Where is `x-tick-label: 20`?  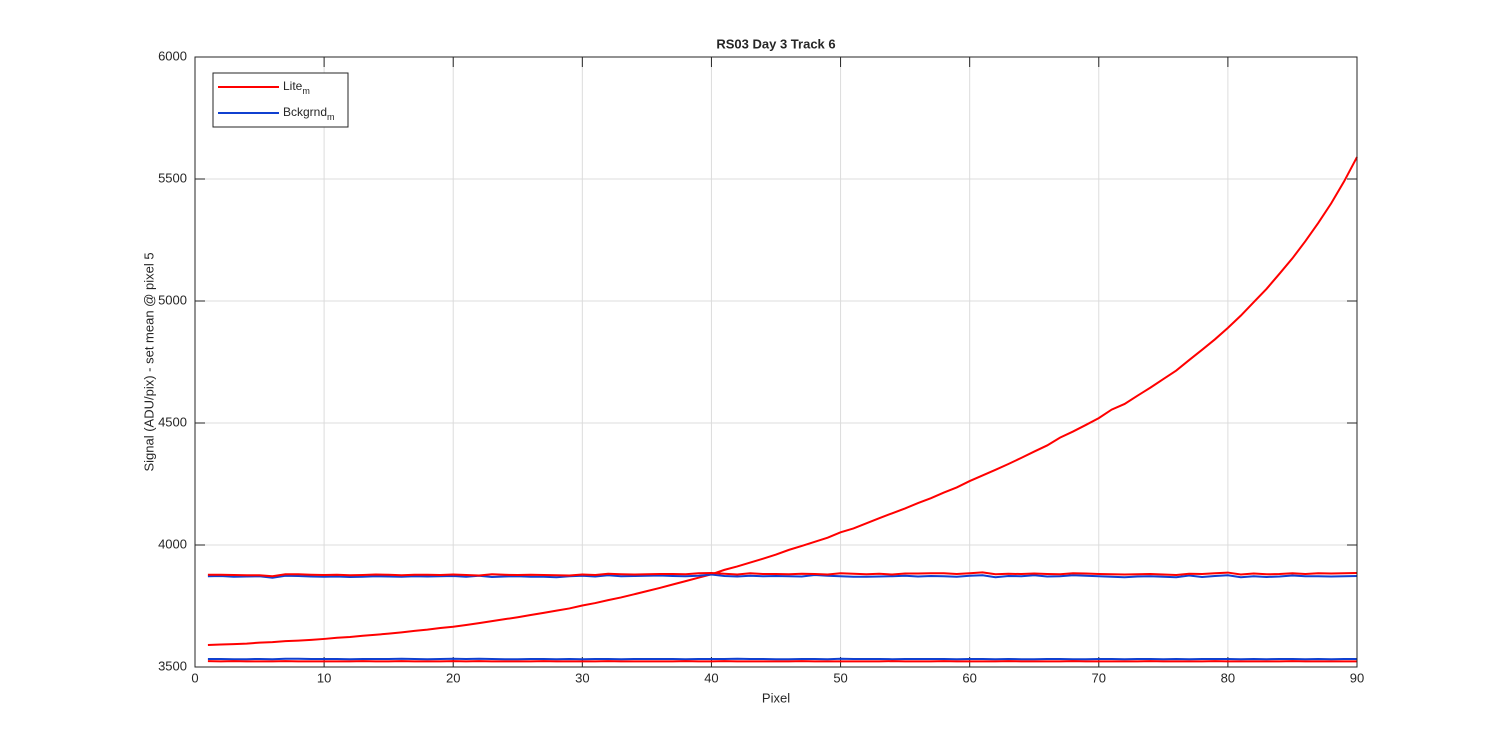
x-tick-label: 20 is located at coordinates (453, 677).